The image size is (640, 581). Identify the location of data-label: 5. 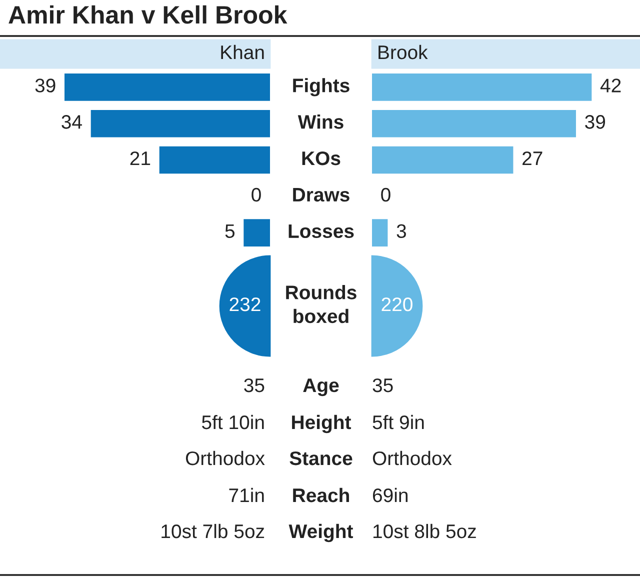
(230, 231).